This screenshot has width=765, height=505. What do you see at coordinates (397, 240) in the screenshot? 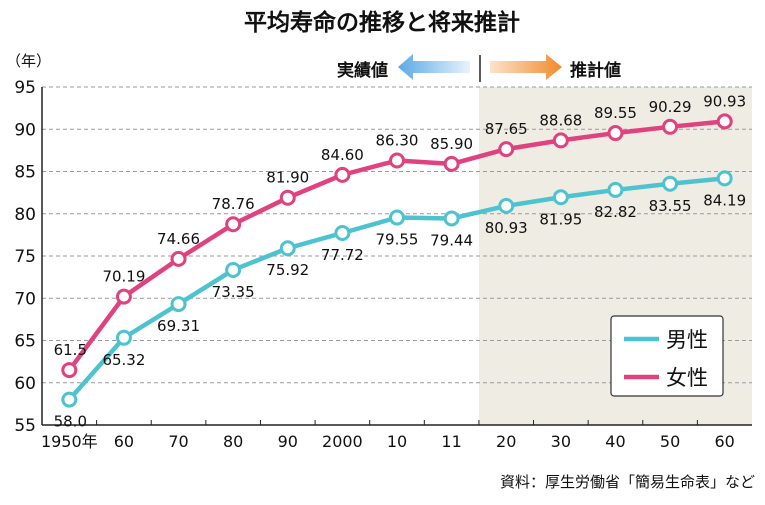
I see `data-label: 79.55` at bounding box center [397, 240].